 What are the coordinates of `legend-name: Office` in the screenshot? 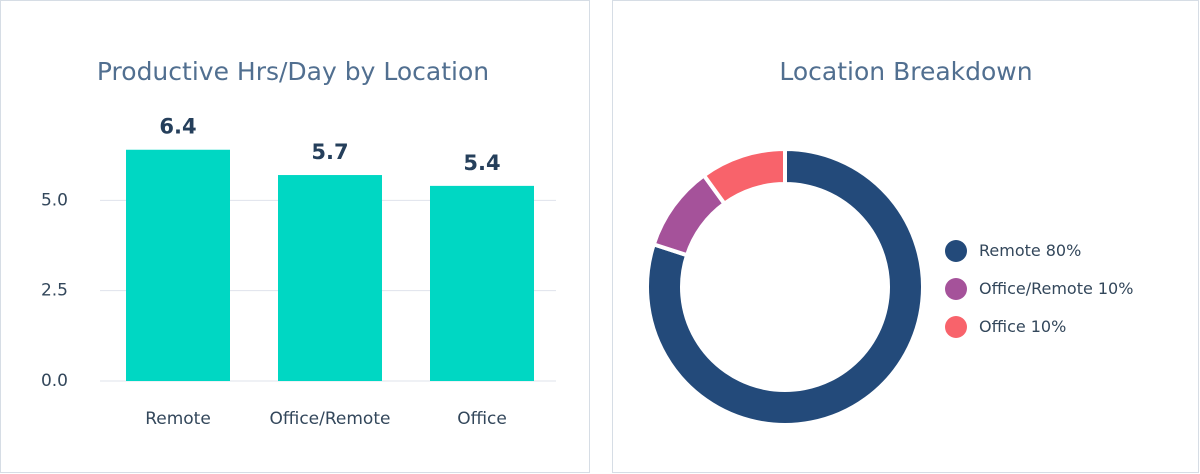 It's located at (1002, 326).